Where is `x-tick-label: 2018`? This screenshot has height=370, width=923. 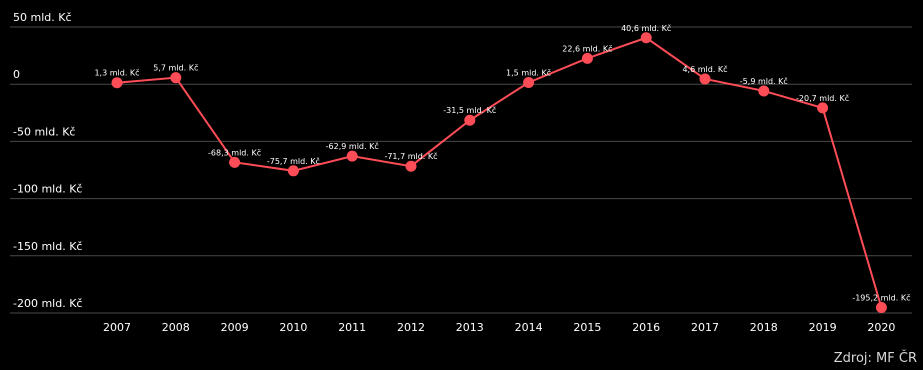
x-tick-label: 2018 is located at coordinates (764, 327).